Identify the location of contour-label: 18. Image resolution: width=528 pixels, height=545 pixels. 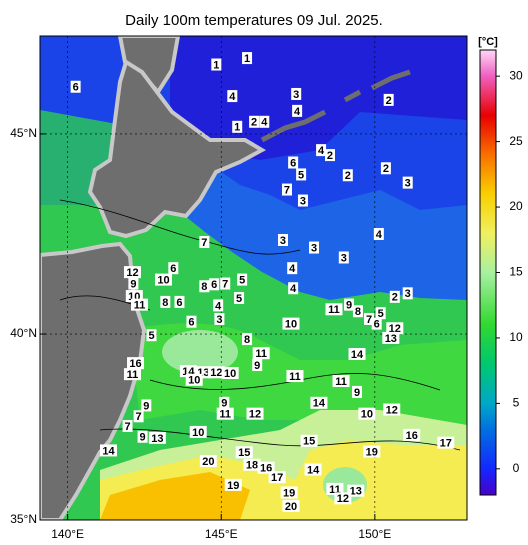
(252, 466).